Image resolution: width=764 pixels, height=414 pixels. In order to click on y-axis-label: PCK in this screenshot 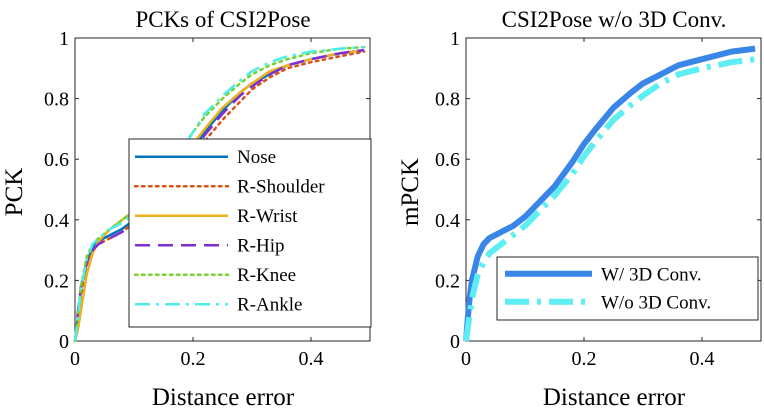, I will do `click(14, 192)`.